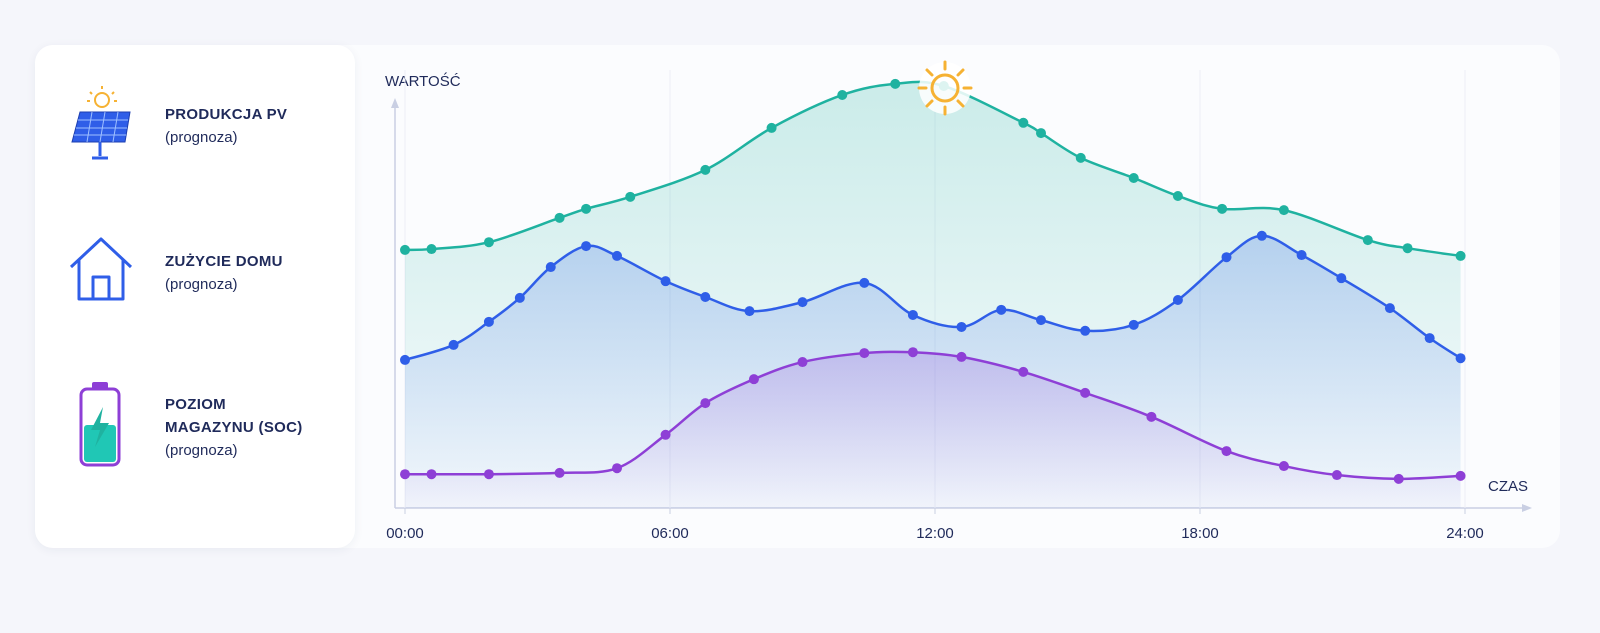 The image size is (1600, 633). Describe the element at coordinates (423, 81) in the screenshot. I see `y-axis-label: WARTOŚĆ` at that location.